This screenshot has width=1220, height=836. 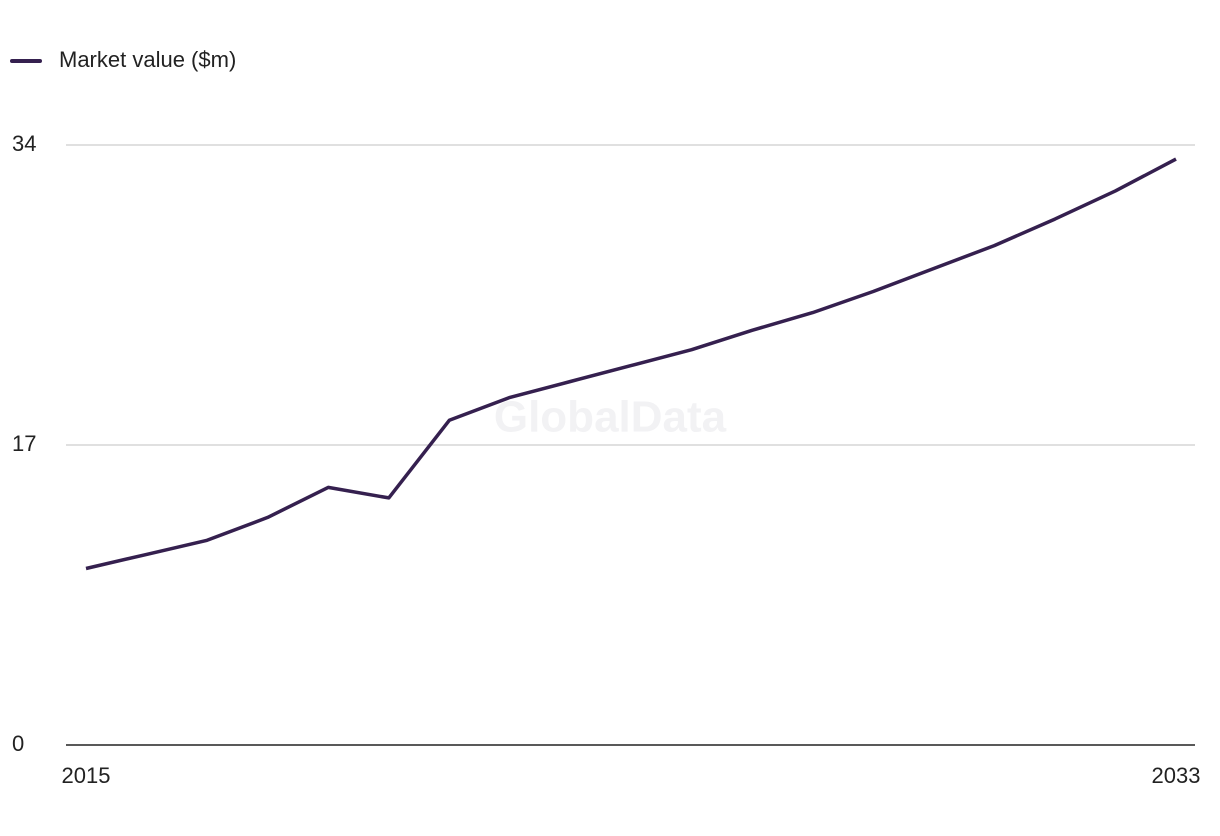 What do you see at coordinates (610, 417) in the screenshot?
I see `watermark: GlobalData` at bounding box center [610, 417].